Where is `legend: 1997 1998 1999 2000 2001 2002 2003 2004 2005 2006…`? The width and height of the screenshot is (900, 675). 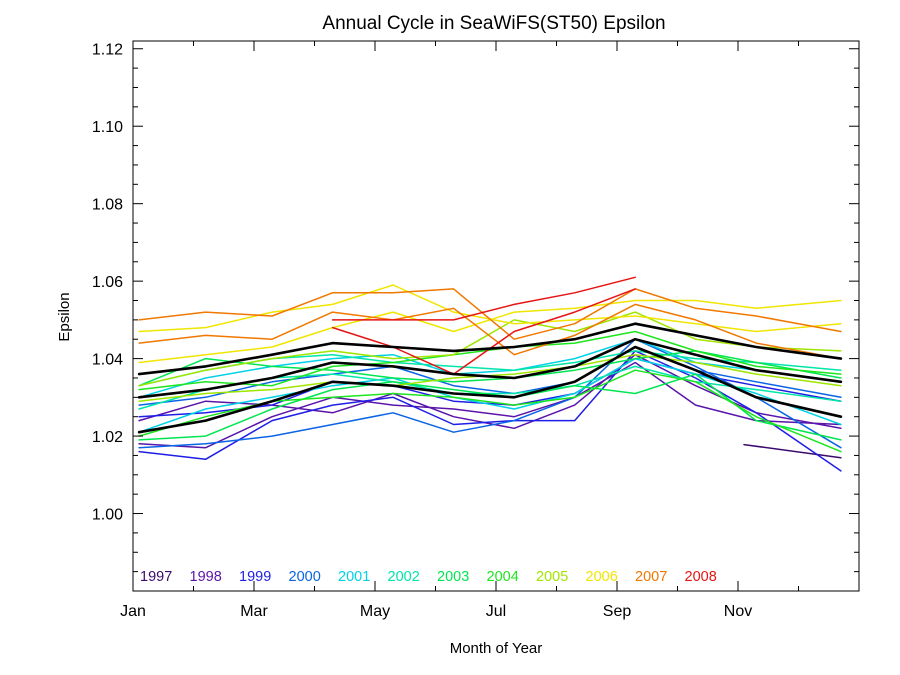 legend: 1997 1998 1999 2000 2001 2002 2003 2004 2005 2006… is located at coordinates (428, 577).